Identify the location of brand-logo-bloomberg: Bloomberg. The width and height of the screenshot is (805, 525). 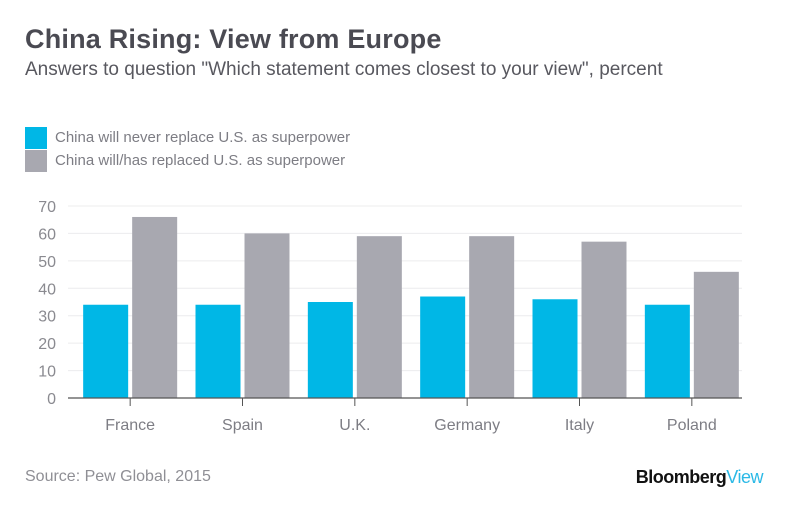
(681, 477).